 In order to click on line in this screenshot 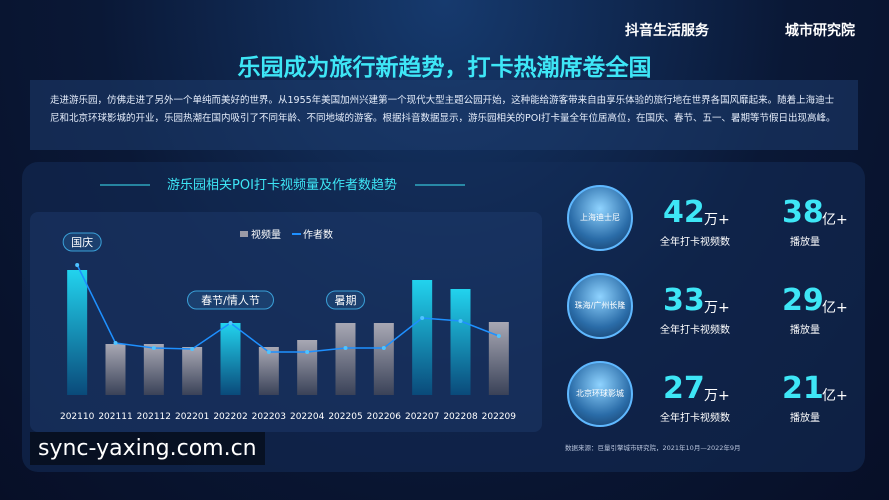, I will do `click(288, 308)`.